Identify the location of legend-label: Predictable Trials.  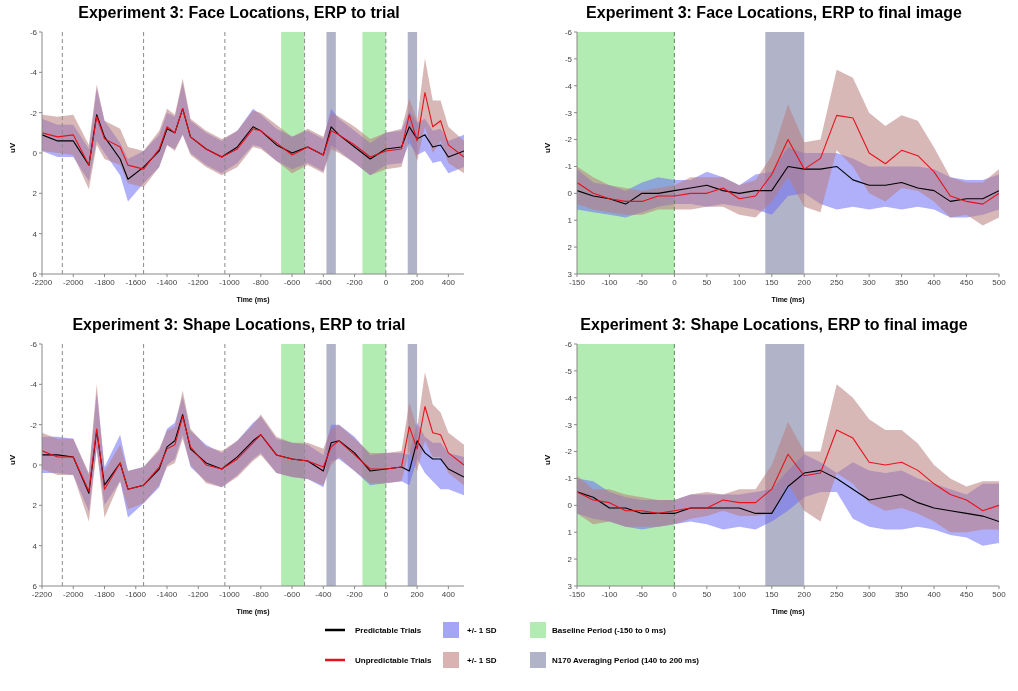
(388, 630).